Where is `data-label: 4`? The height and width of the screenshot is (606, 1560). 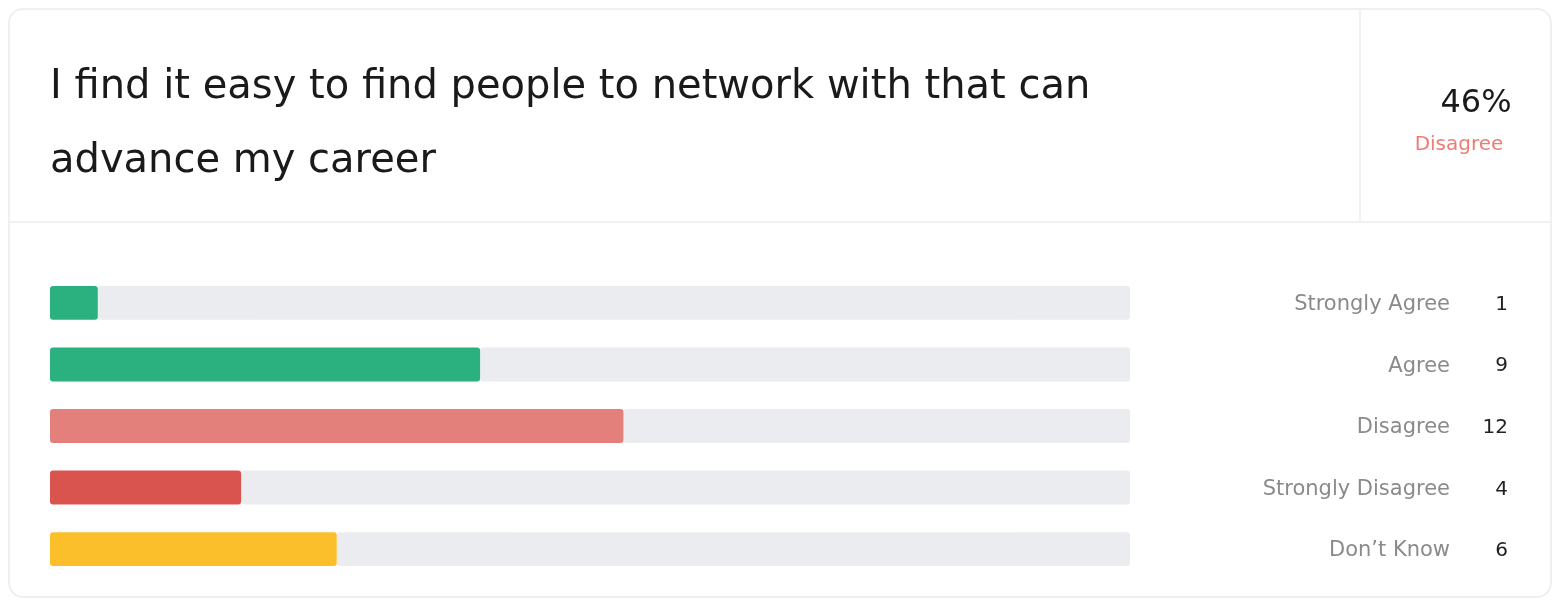 data-label: 4 is located at coordinates (1501, 487).